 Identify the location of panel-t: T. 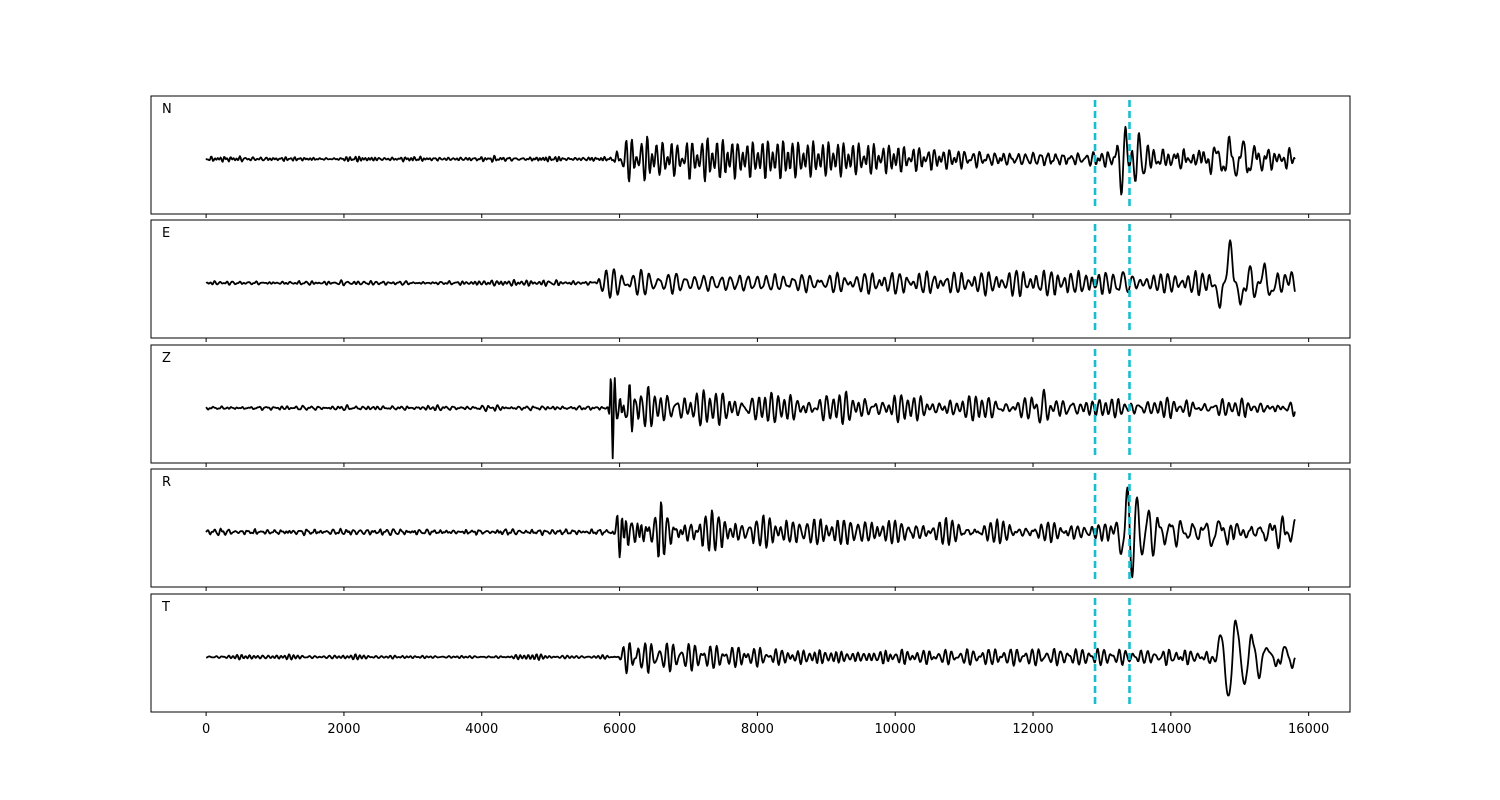
(750, 654).